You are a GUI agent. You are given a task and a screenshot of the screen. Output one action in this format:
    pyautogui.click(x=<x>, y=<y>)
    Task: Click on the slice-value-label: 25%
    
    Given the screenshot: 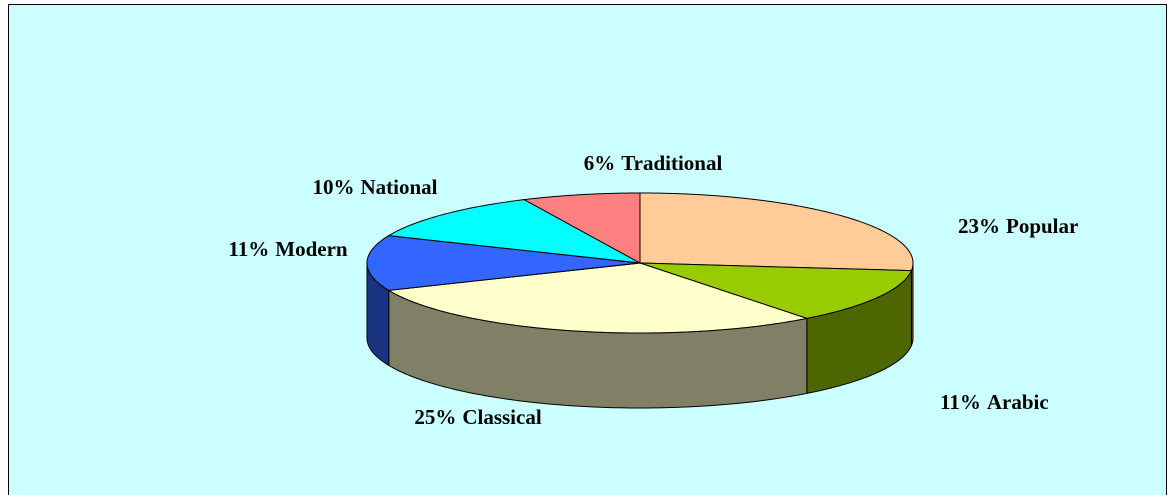 What is the action you would take?
    pyautogui.click(x=435, y=417)
    